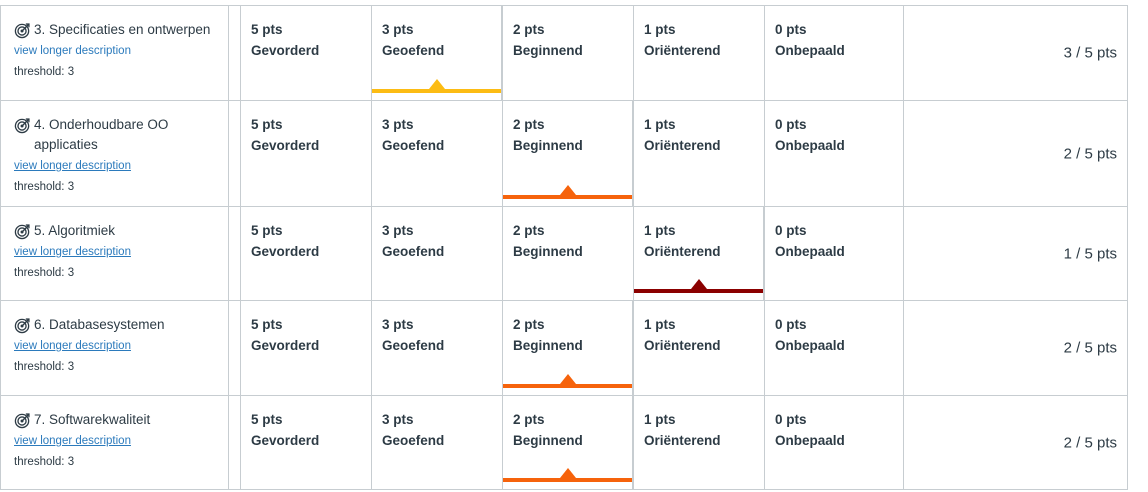 Image resolution: width=1148 pixels, height=492 pixels. I want to click on criterion-title: 4. Onderhoudbare OO applicaties, so click(119, 135).